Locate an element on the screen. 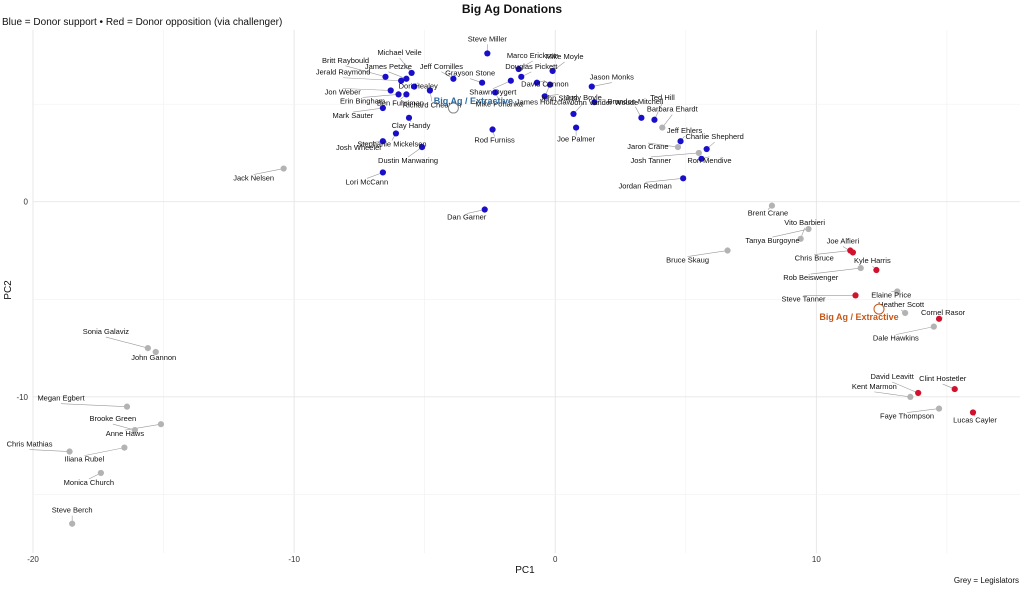  point-label: Josh Wheeler is located at coordinates (359, 147).